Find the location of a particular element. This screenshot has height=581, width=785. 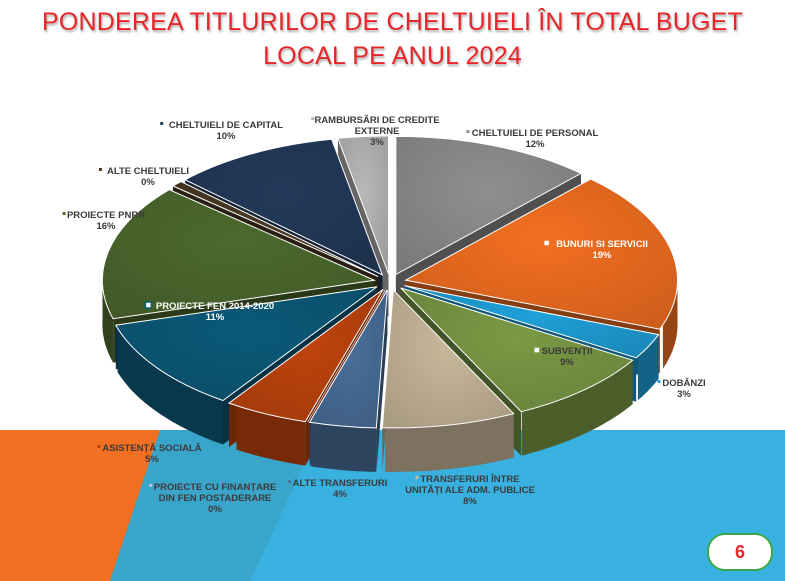

slice-label-name-9-0: PROIECTE PNRR is located at coordinates (106, 215).